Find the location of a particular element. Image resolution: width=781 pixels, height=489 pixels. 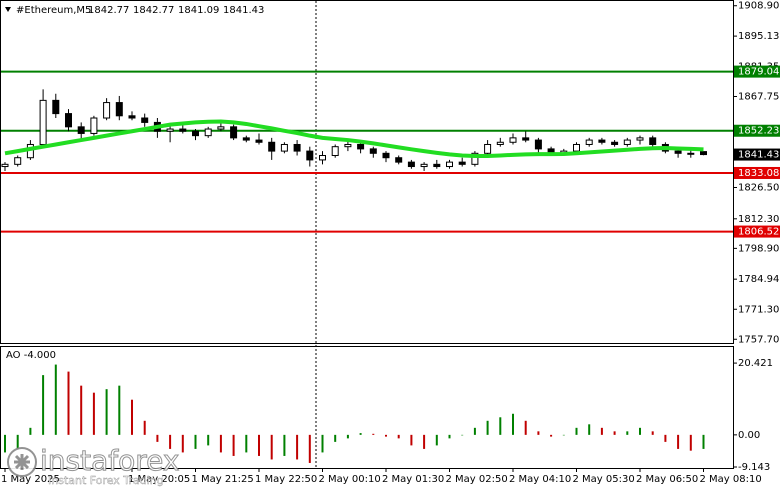

watermark-logo-mark is located at coordinates (22, 462).